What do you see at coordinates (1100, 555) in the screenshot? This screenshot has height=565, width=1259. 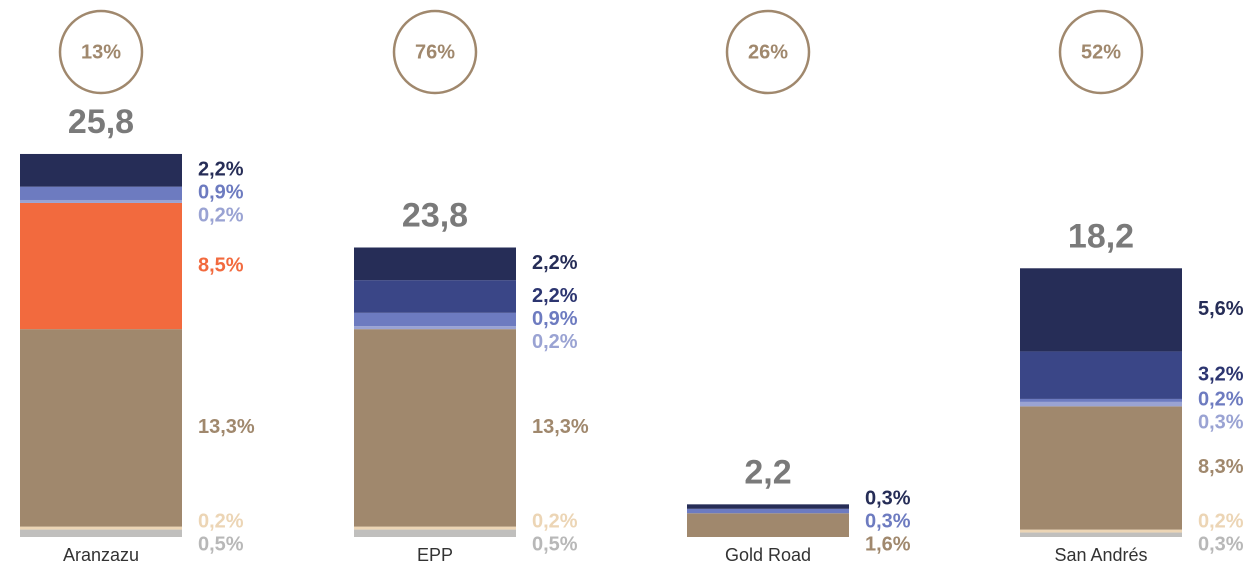 I see `category-label: San Andrés` at bounding box center [1100, 555].